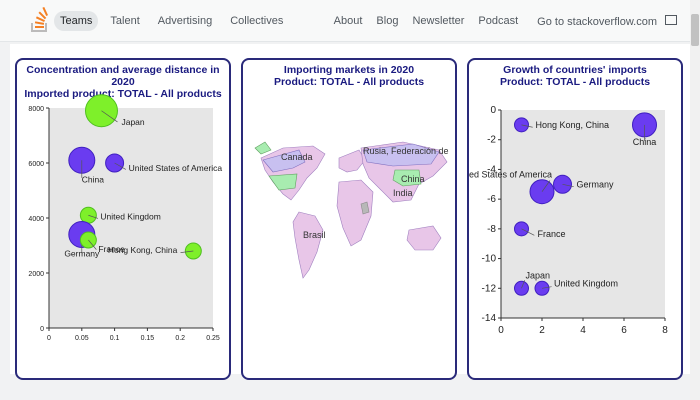 Image resolution: width=700 pixels, height=400 pixels. What do you see at coordinates (438, 21) in the screenshot?
I see `nav-newsletter-link: Newsletter` at bounding box center [438, 21].